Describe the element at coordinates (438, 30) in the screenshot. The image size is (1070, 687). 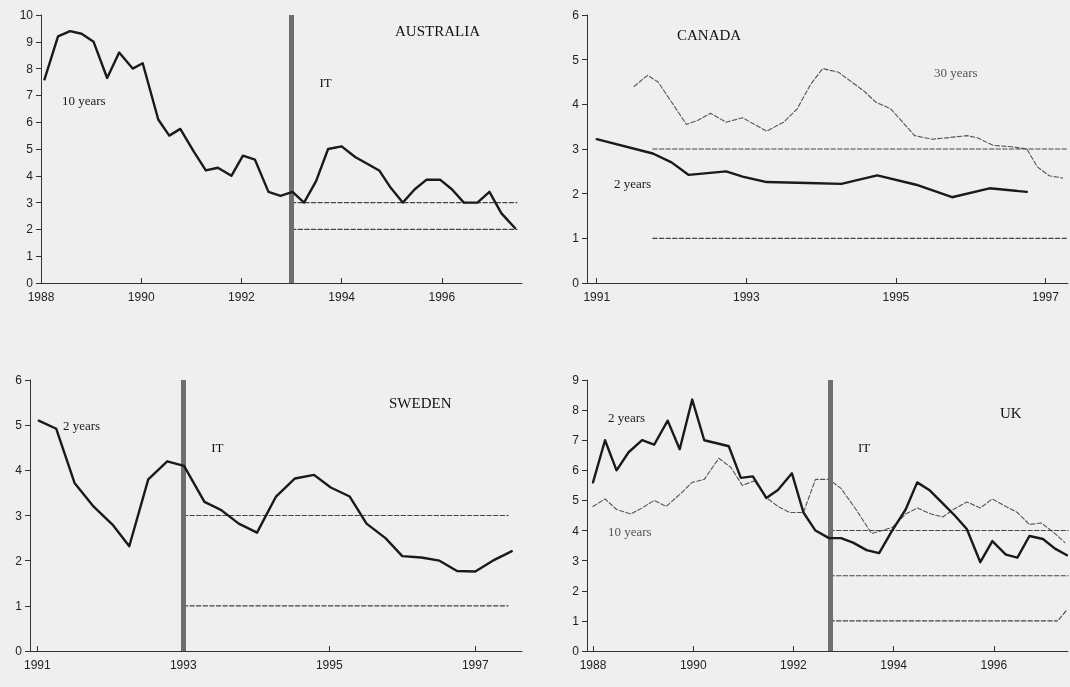
I see `text: AUSTRALIA` at that location.